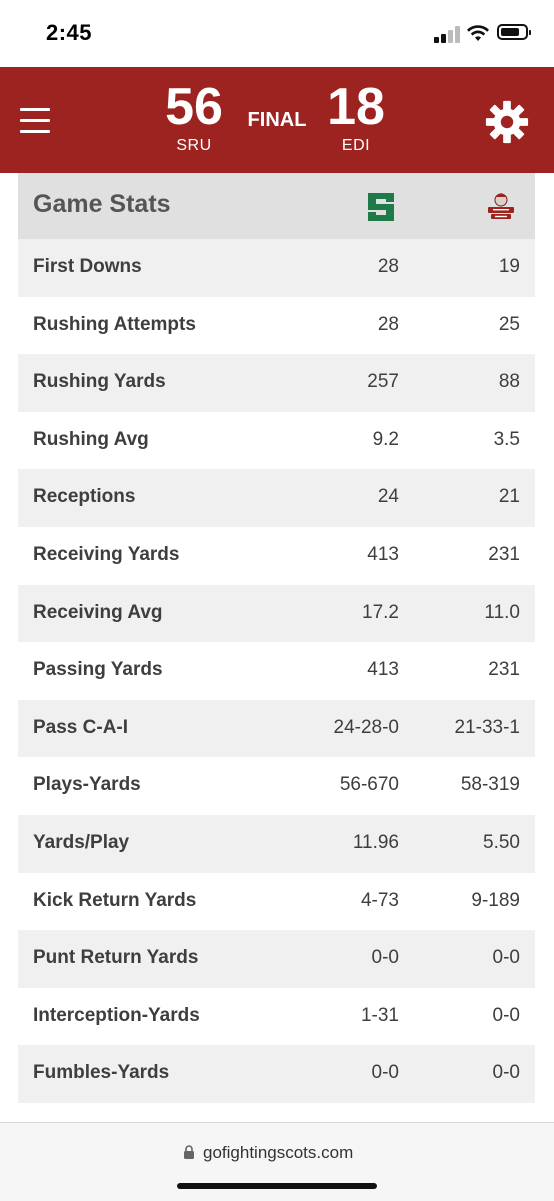  Describe the element at coordinates (276, 268) in the screenshot. I see `stat-row: First Downs 28 19` at that location.